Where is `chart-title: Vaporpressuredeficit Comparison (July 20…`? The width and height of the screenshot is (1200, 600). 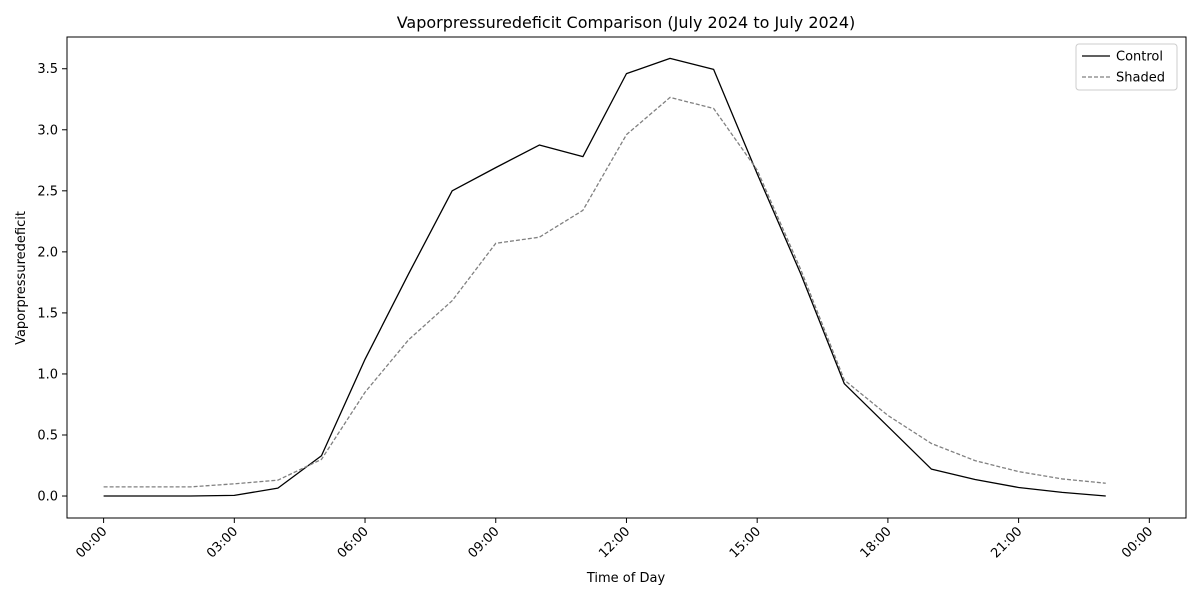
chart-title: Vaporpressuredeficit Comparison (July 20… is located at coordinates (626, 22).